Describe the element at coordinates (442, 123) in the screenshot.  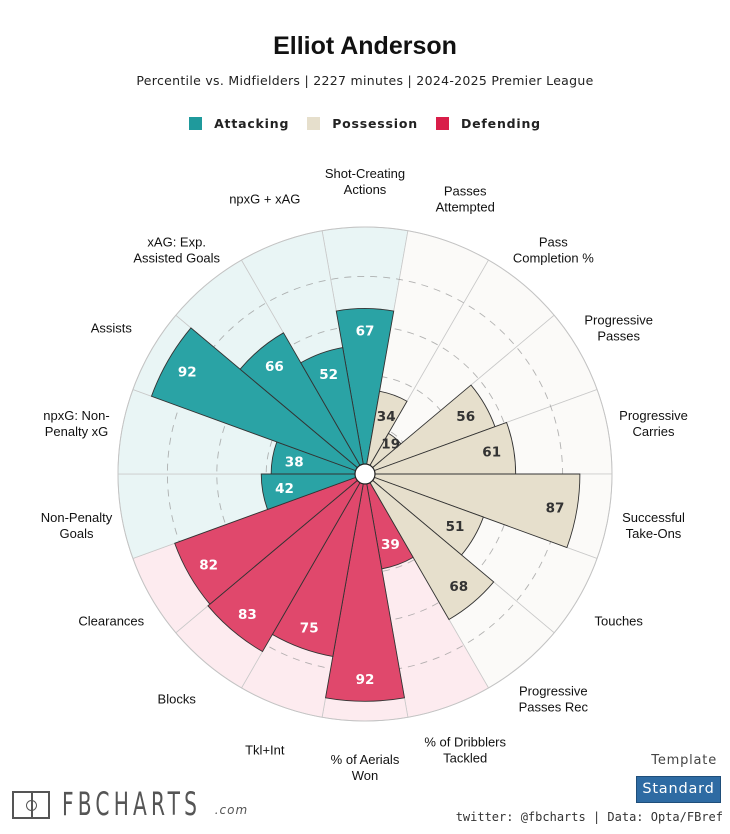
I see `legend-swatch-defending` at that location.